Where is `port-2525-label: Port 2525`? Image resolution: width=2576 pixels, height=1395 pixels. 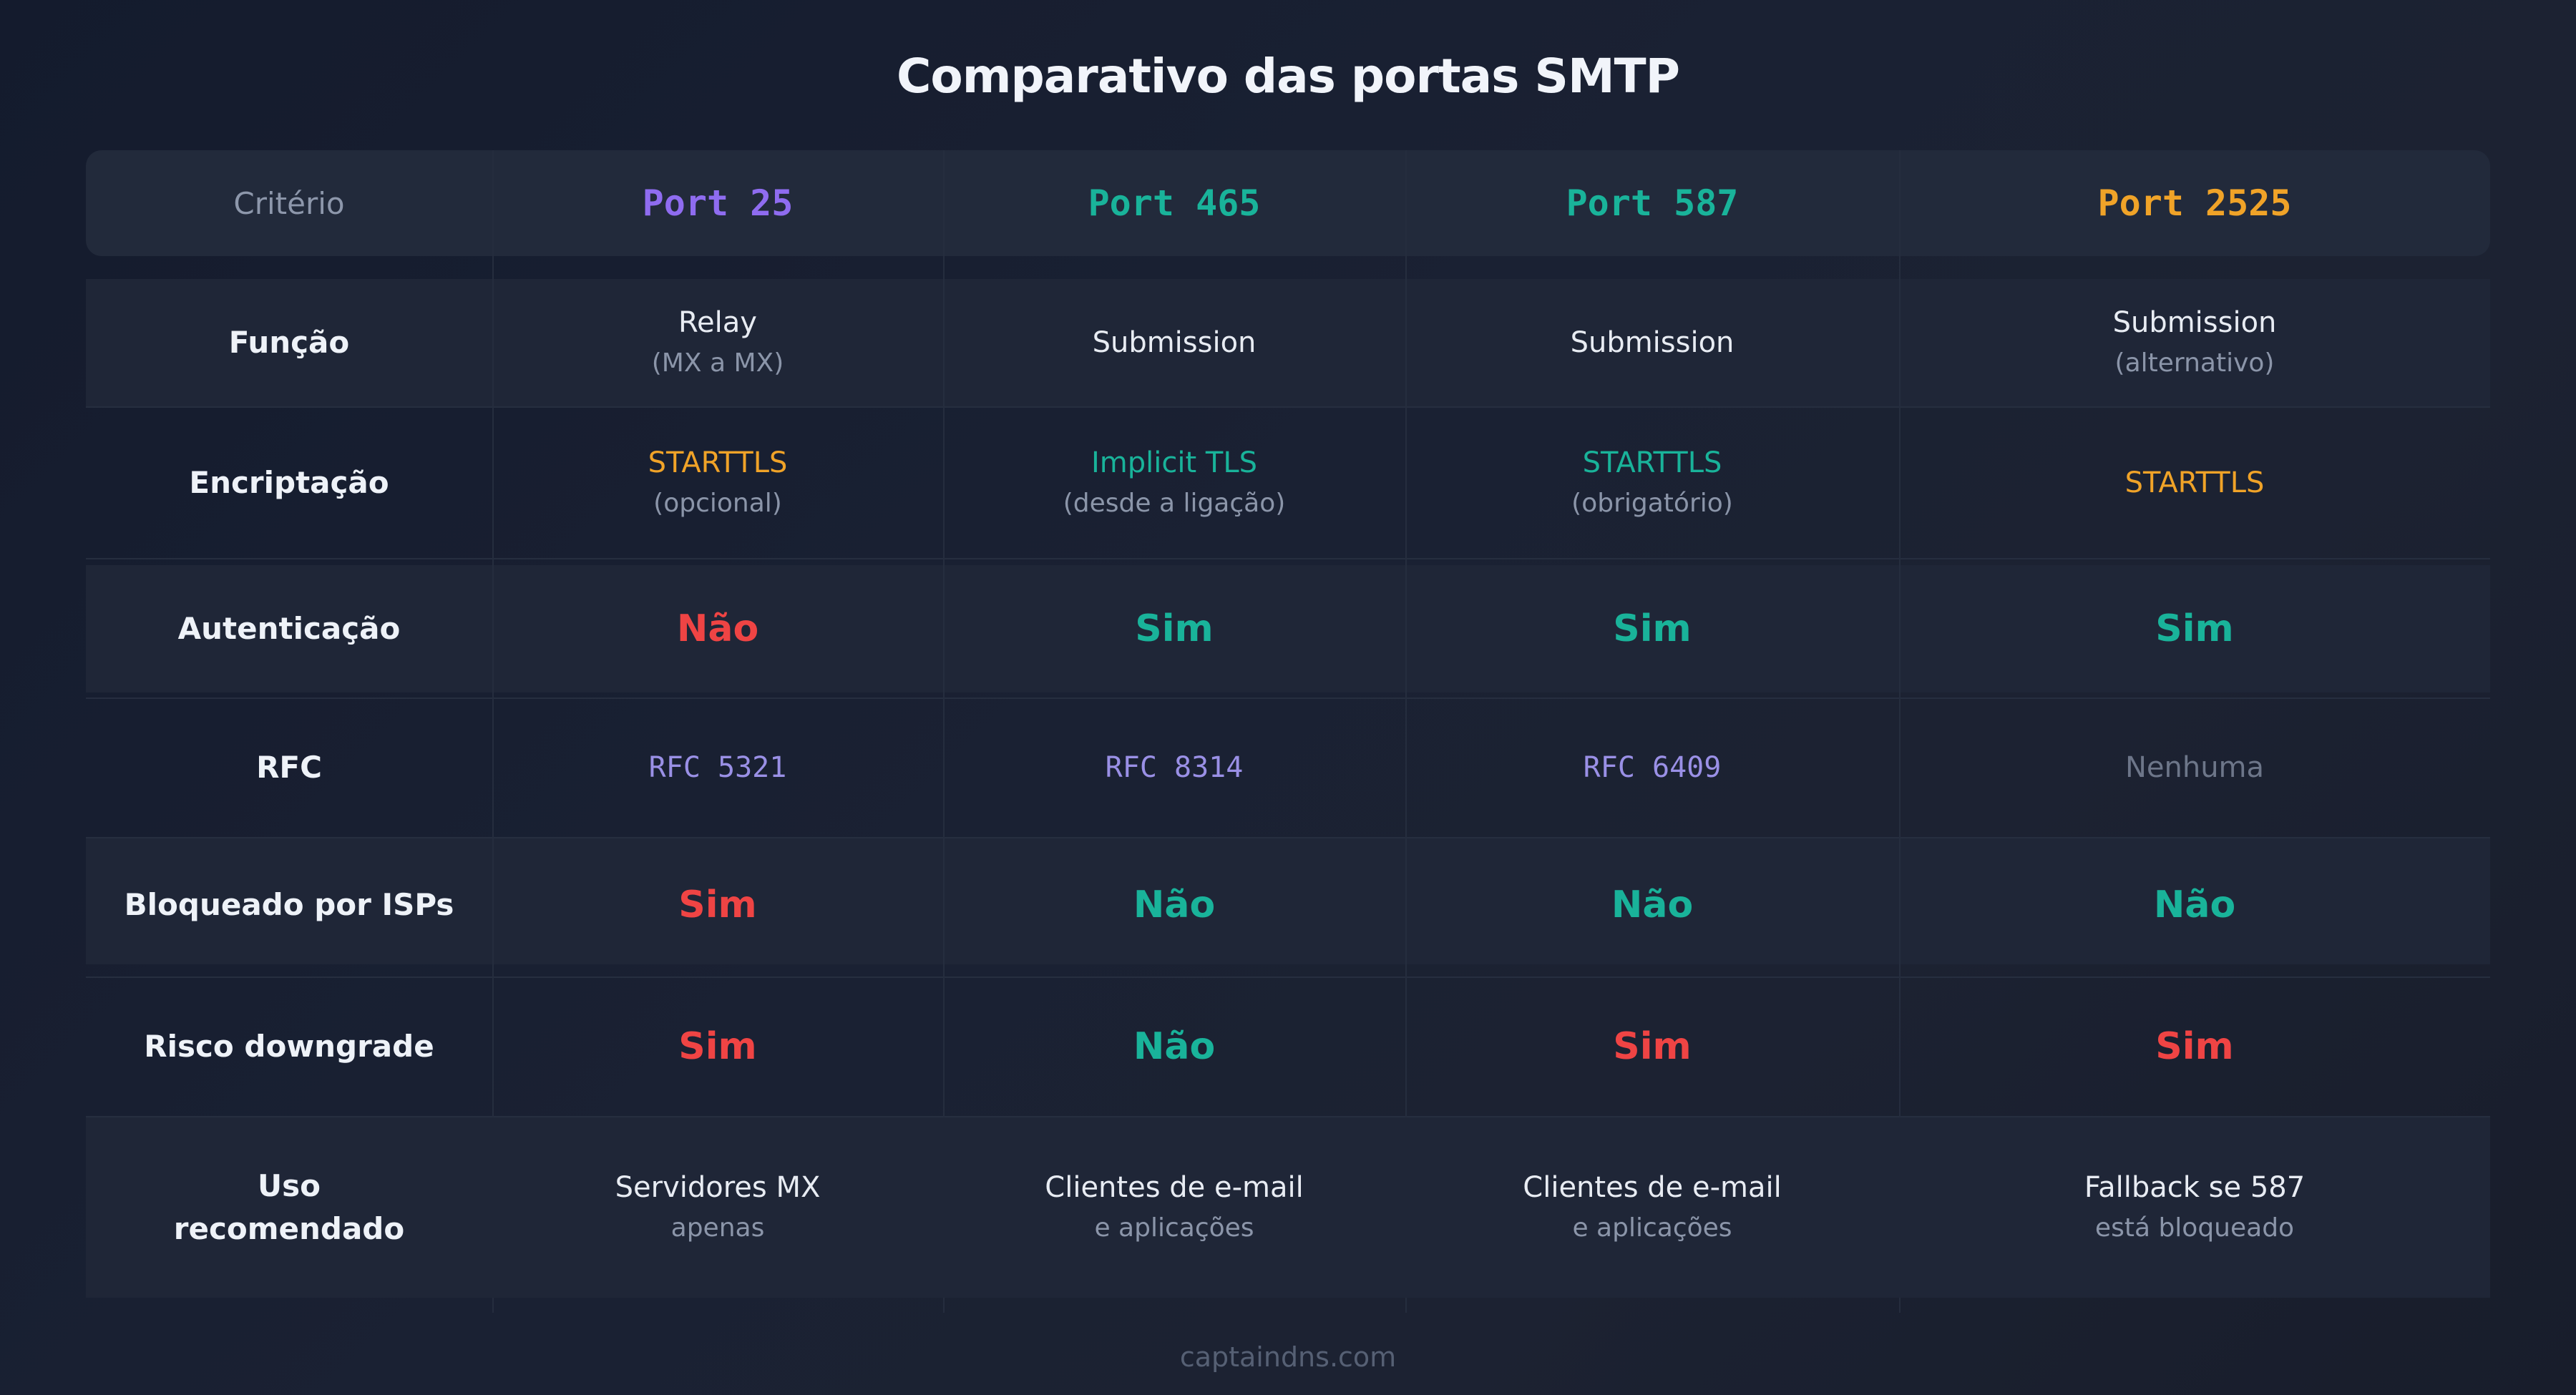 port-2525-label: Port 2525 is located at coordinates (2194, 203).